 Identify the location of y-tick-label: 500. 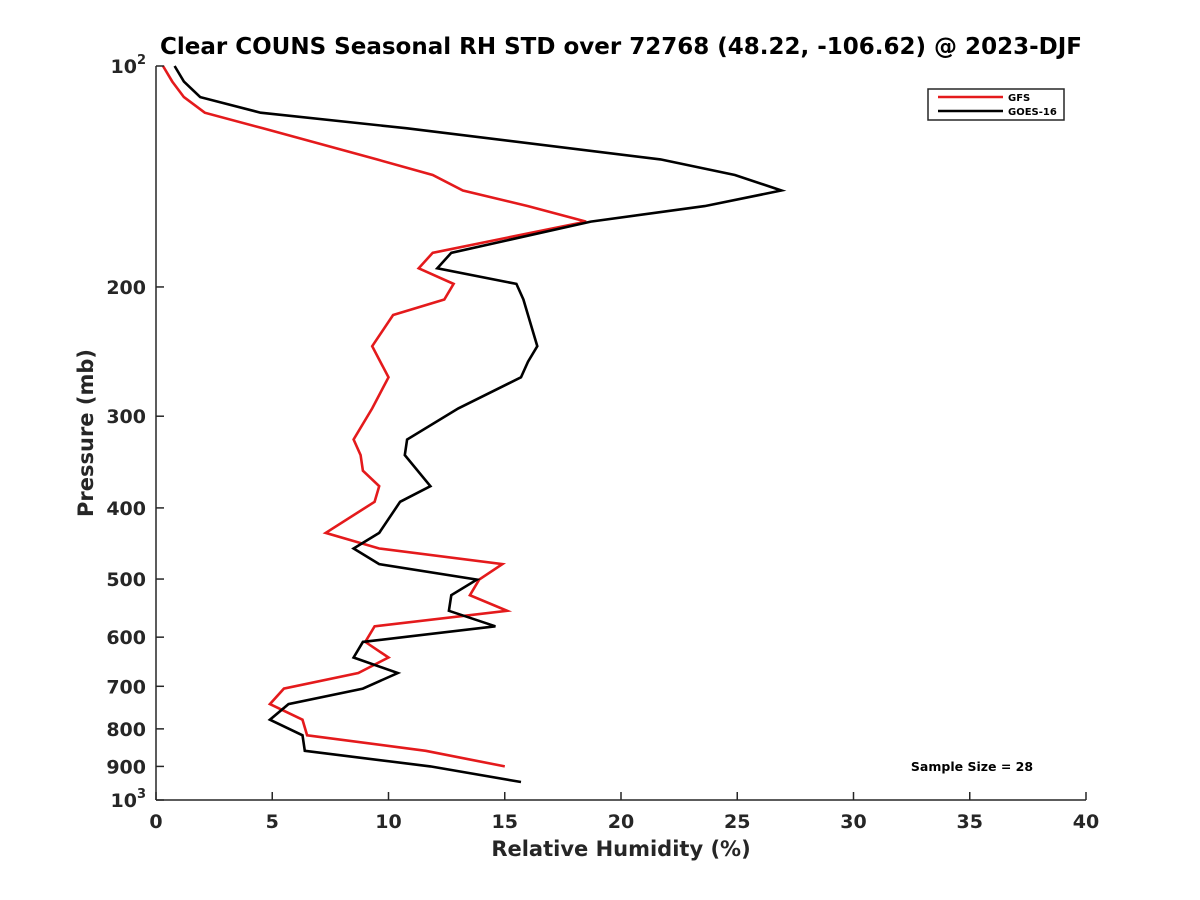
(126, 580).